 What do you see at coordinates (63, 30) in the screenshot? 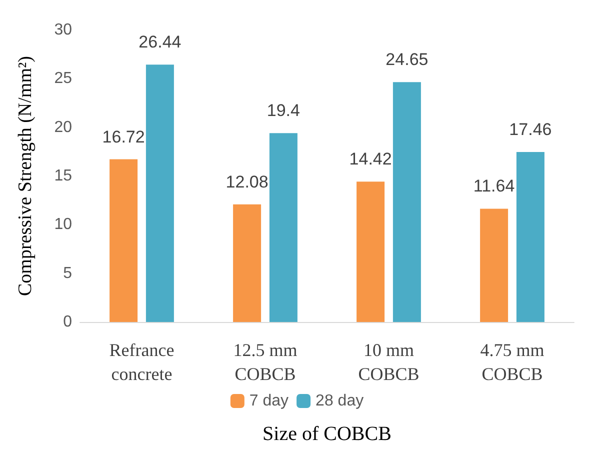
I see `y-tick-label: 30` at bounding box center [63, 30].